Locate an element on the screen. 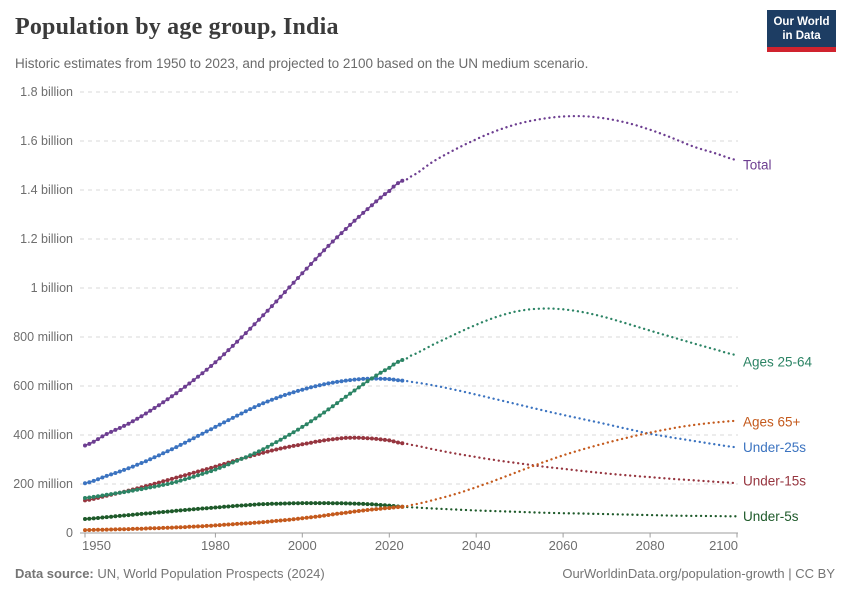 Image resolution: width=850 pixels, height=600 pixels. series-markers-under-5s is located at coordinates (244, 511).